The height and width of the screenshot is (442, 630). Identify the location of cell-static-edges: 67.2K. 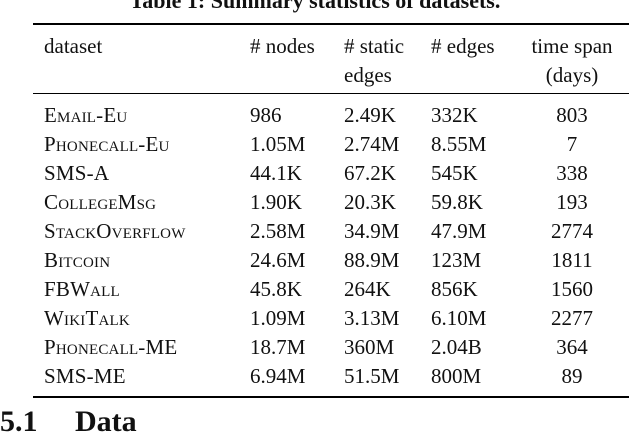
(370, 173).